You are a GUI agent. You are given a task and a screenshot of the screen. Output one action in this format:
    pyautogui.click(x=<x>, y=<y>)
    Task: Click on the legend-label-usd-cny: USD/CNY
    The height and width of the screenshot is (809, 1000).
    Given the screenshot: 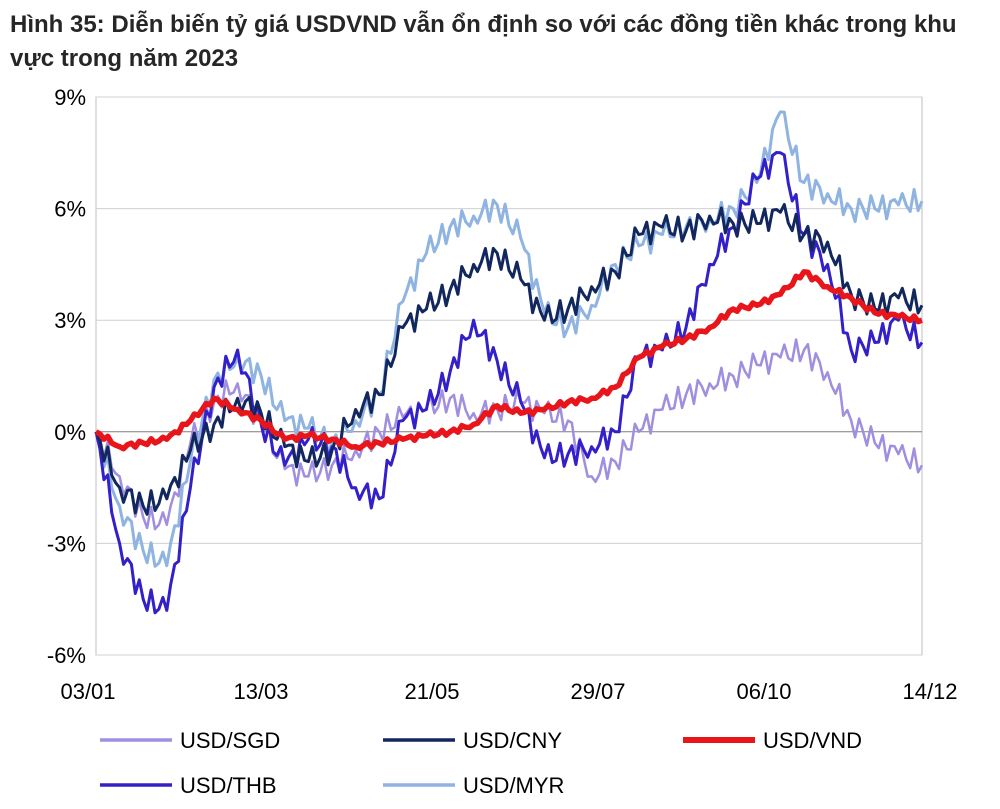 What is the action you would take?
    pyautogui.click(x=512, y=740)
    